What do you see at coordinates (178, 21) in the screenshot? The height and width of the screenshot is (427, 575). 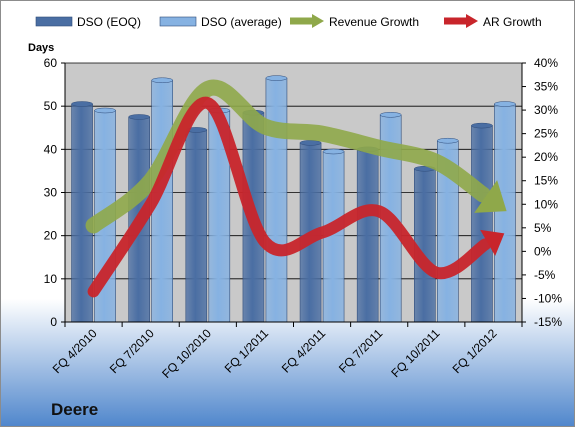 I see `legend-swatch-dso-average` at bounding box center [178, 21].